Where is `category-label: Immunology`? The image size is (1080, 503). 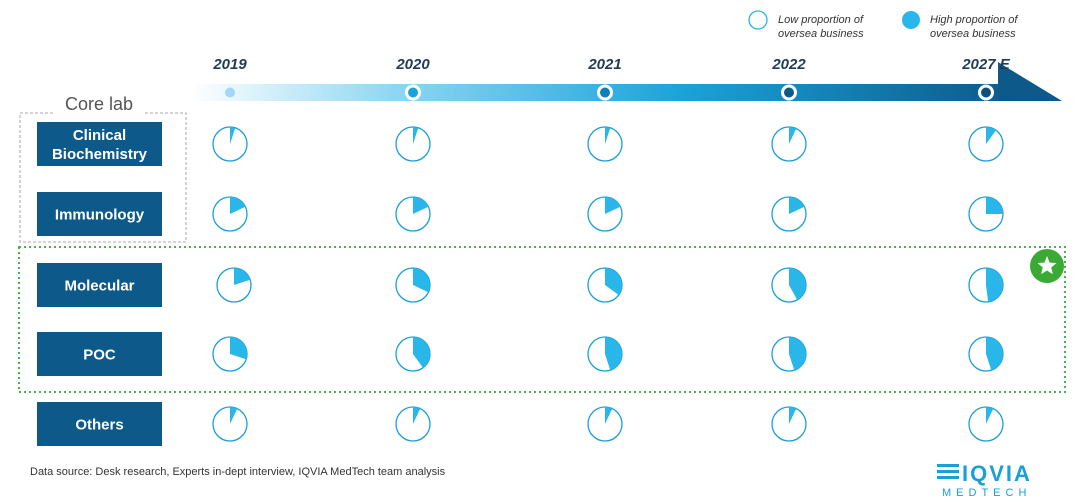
category-label: Immunology is located at coordinates (100, 215).